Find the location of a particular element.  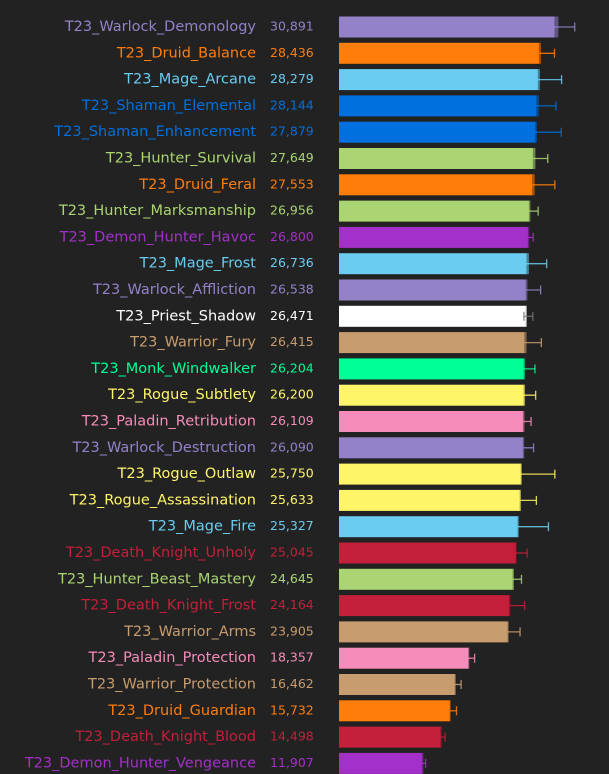

category-label: T23_Priest_Shadow is located at coordinates (185, 316).